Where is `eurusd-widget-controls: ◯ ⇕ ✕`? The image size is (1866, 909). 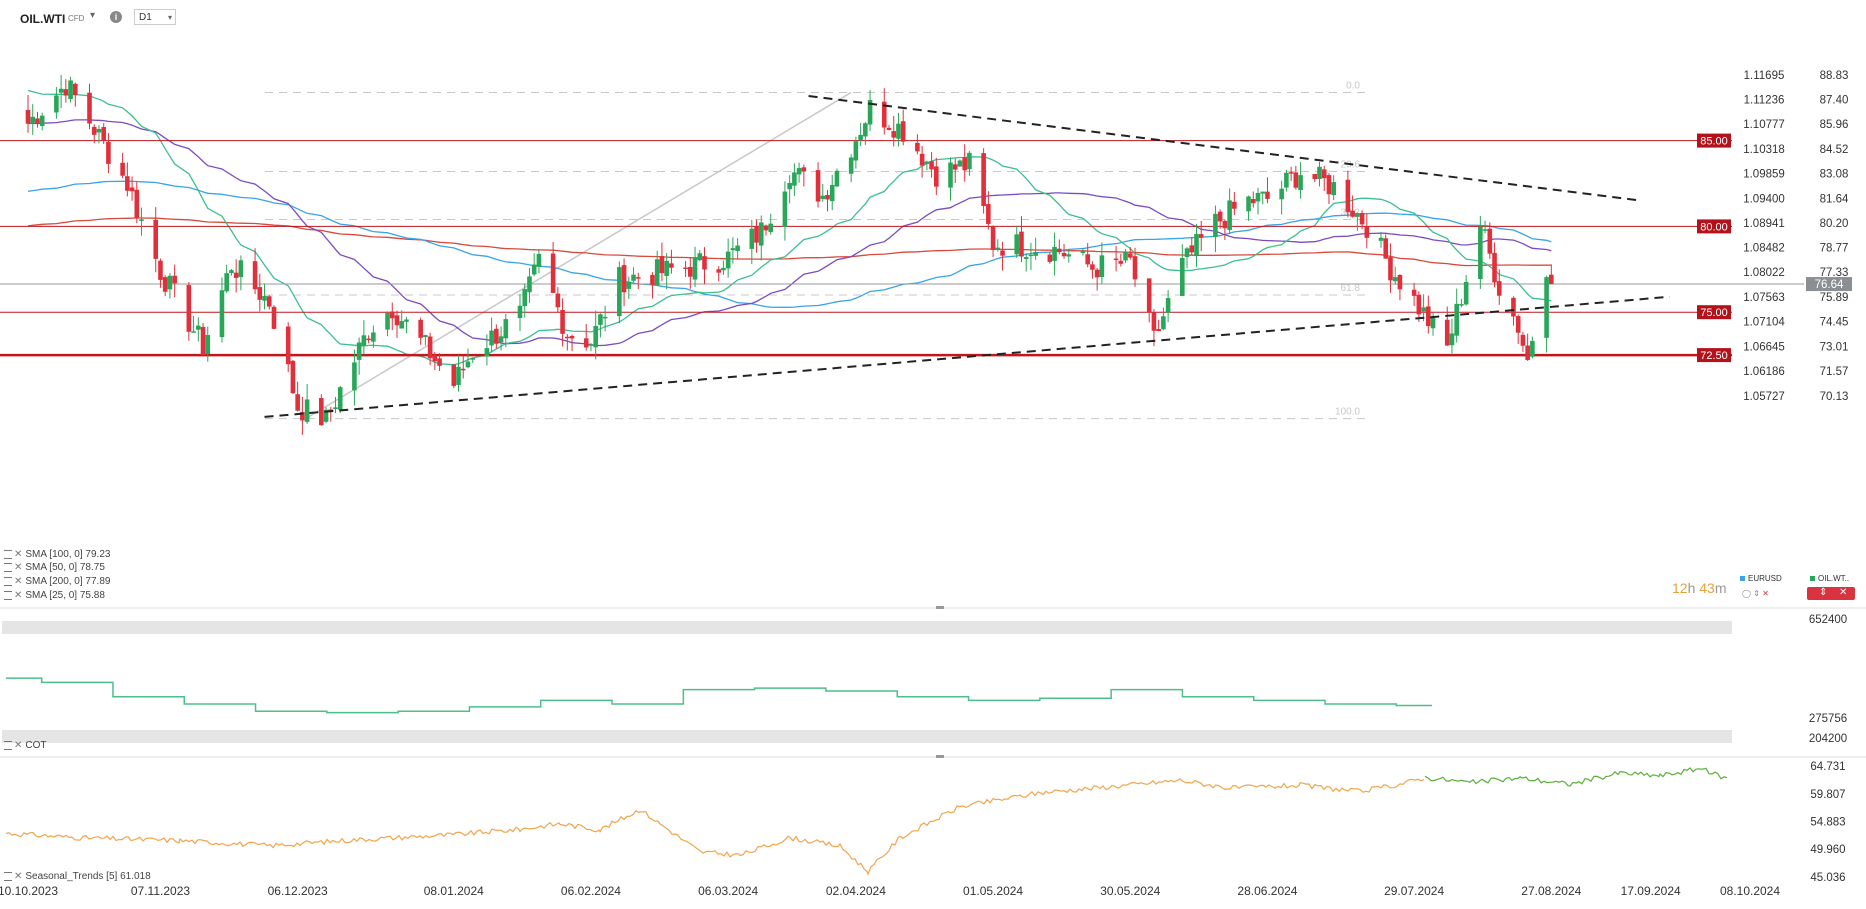 eurusd-widget-controls: ◯ ⇕ ✕ is located at coordinates (1755, 593).